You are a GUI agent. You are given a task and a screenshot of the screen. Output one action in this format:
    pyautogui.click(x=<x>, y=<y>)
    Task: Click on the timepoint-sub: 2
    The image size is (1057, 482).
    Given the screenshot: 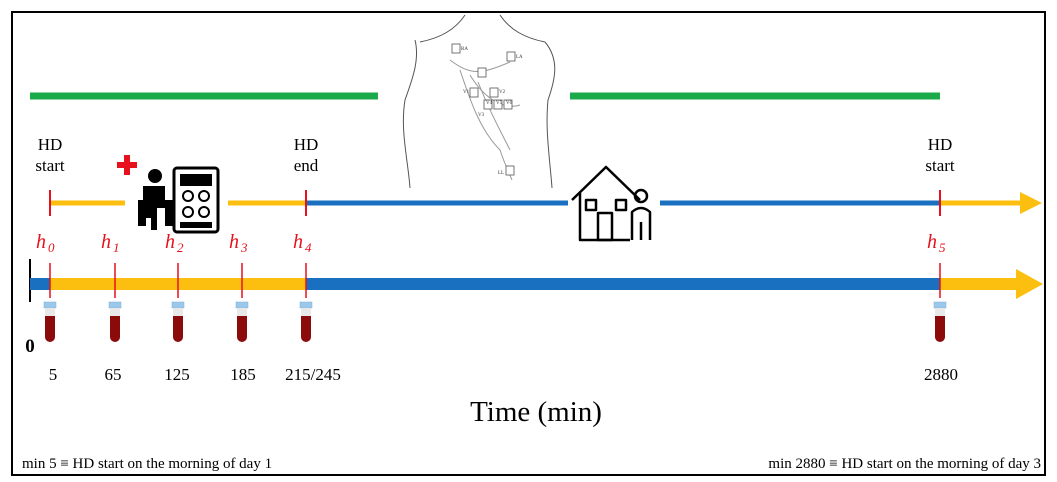 What is the action you would take?
    pyautogui.click(x=180, y=247)
    